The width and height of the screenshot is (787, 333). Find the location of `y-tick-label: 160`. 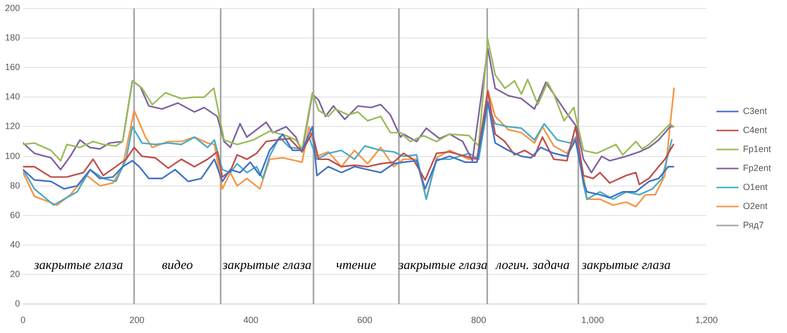

y-tick-label: 160 is located at coordinates (12, 67).